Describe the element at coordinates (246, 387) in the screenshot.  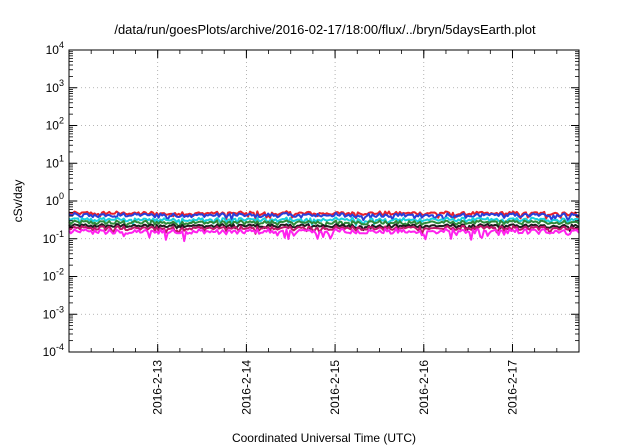
I see `x-tick-label: 2016-2-14` at that location.